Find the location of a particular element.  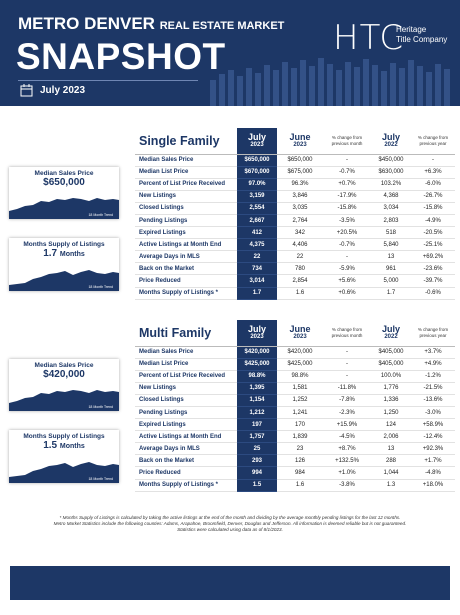

cell: +8.7% is located at coordinates (347, 449).